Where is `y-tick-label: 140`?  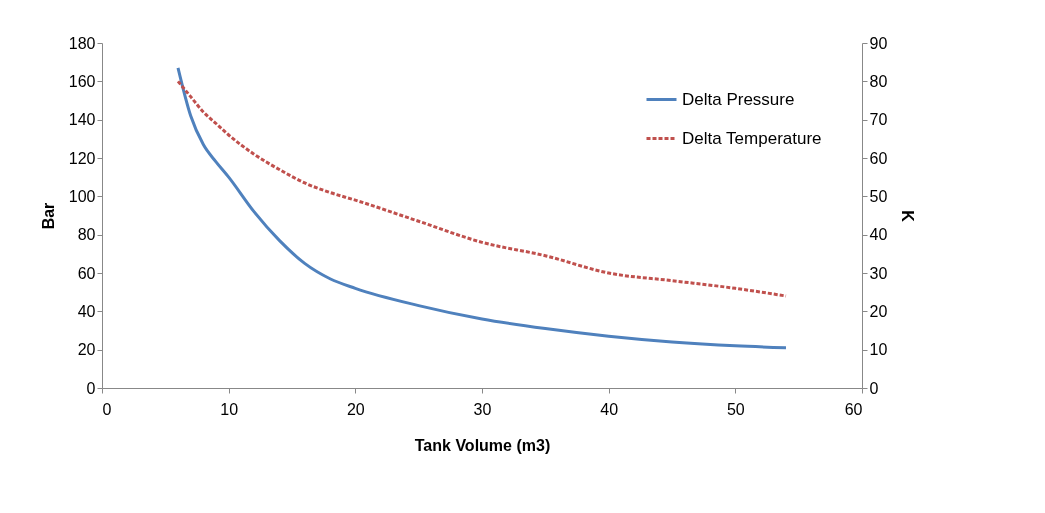
y-tick-label: 140 is located at coordinates (82, 120).